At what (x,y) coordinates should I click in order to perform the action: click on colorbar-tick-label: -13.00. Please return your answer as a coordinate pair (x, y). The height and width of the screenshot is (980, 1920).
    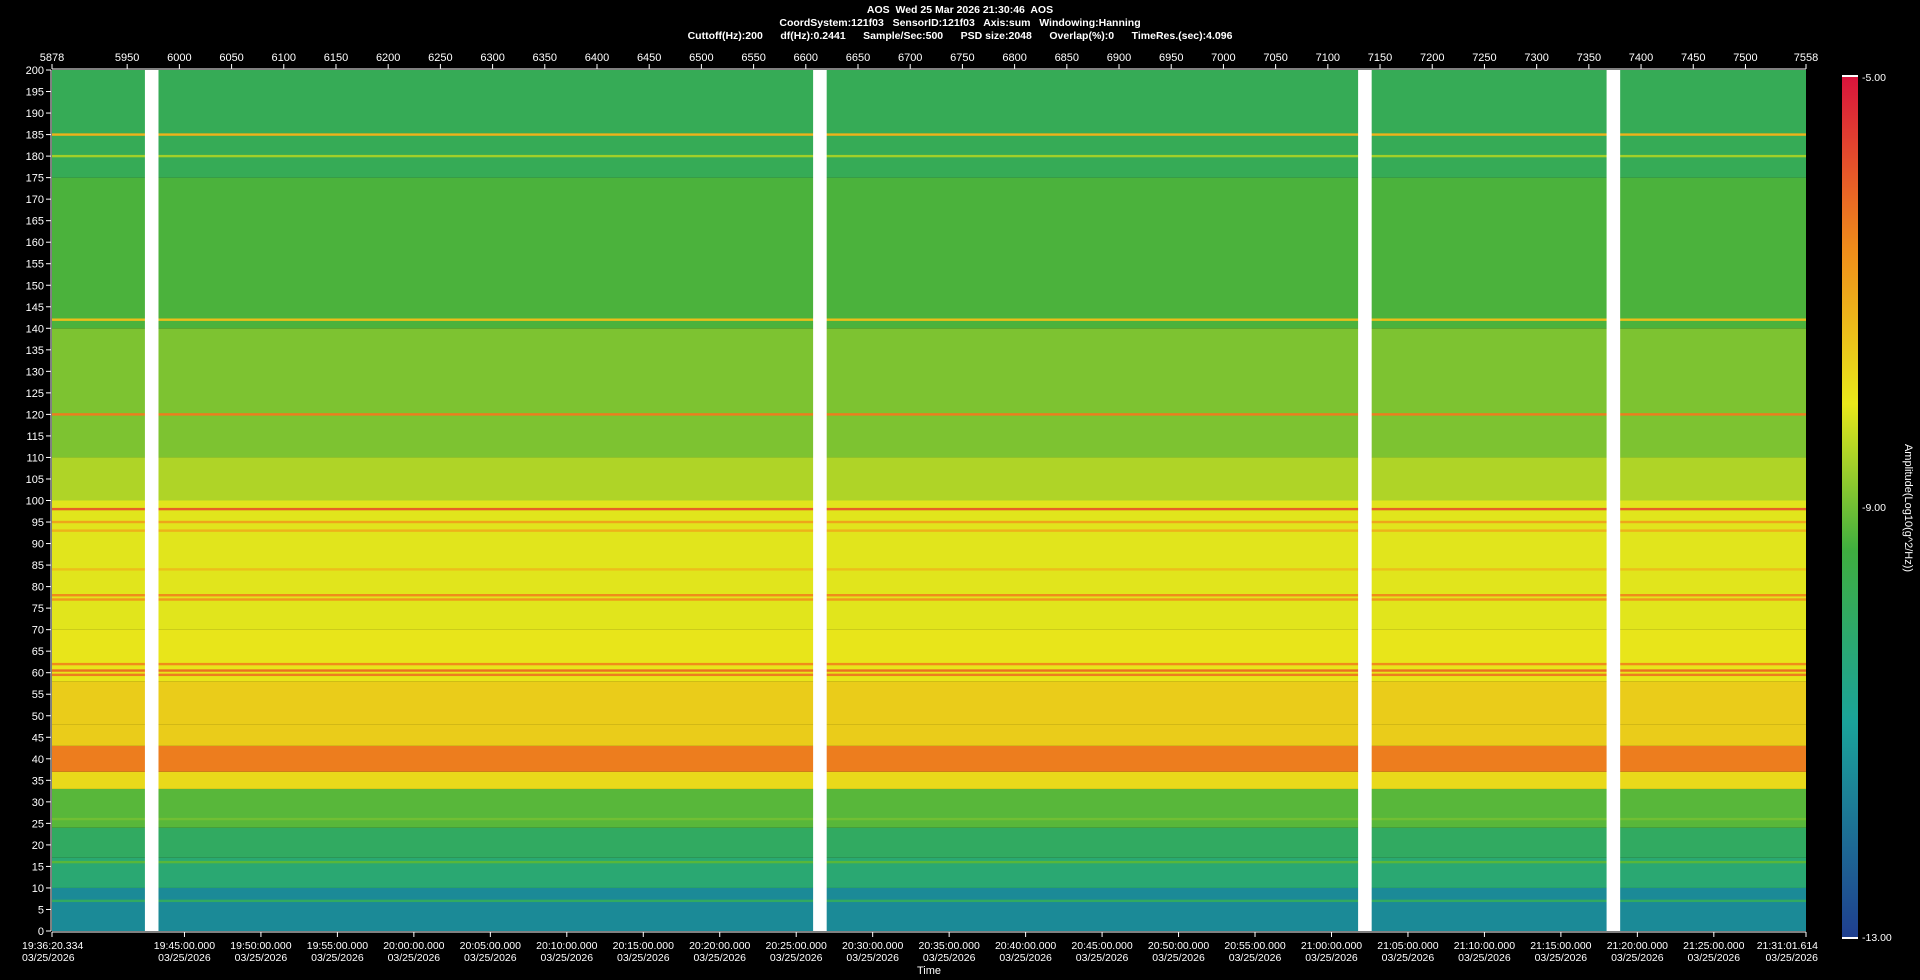
    Looking at the image, I should click on (1877, 938).